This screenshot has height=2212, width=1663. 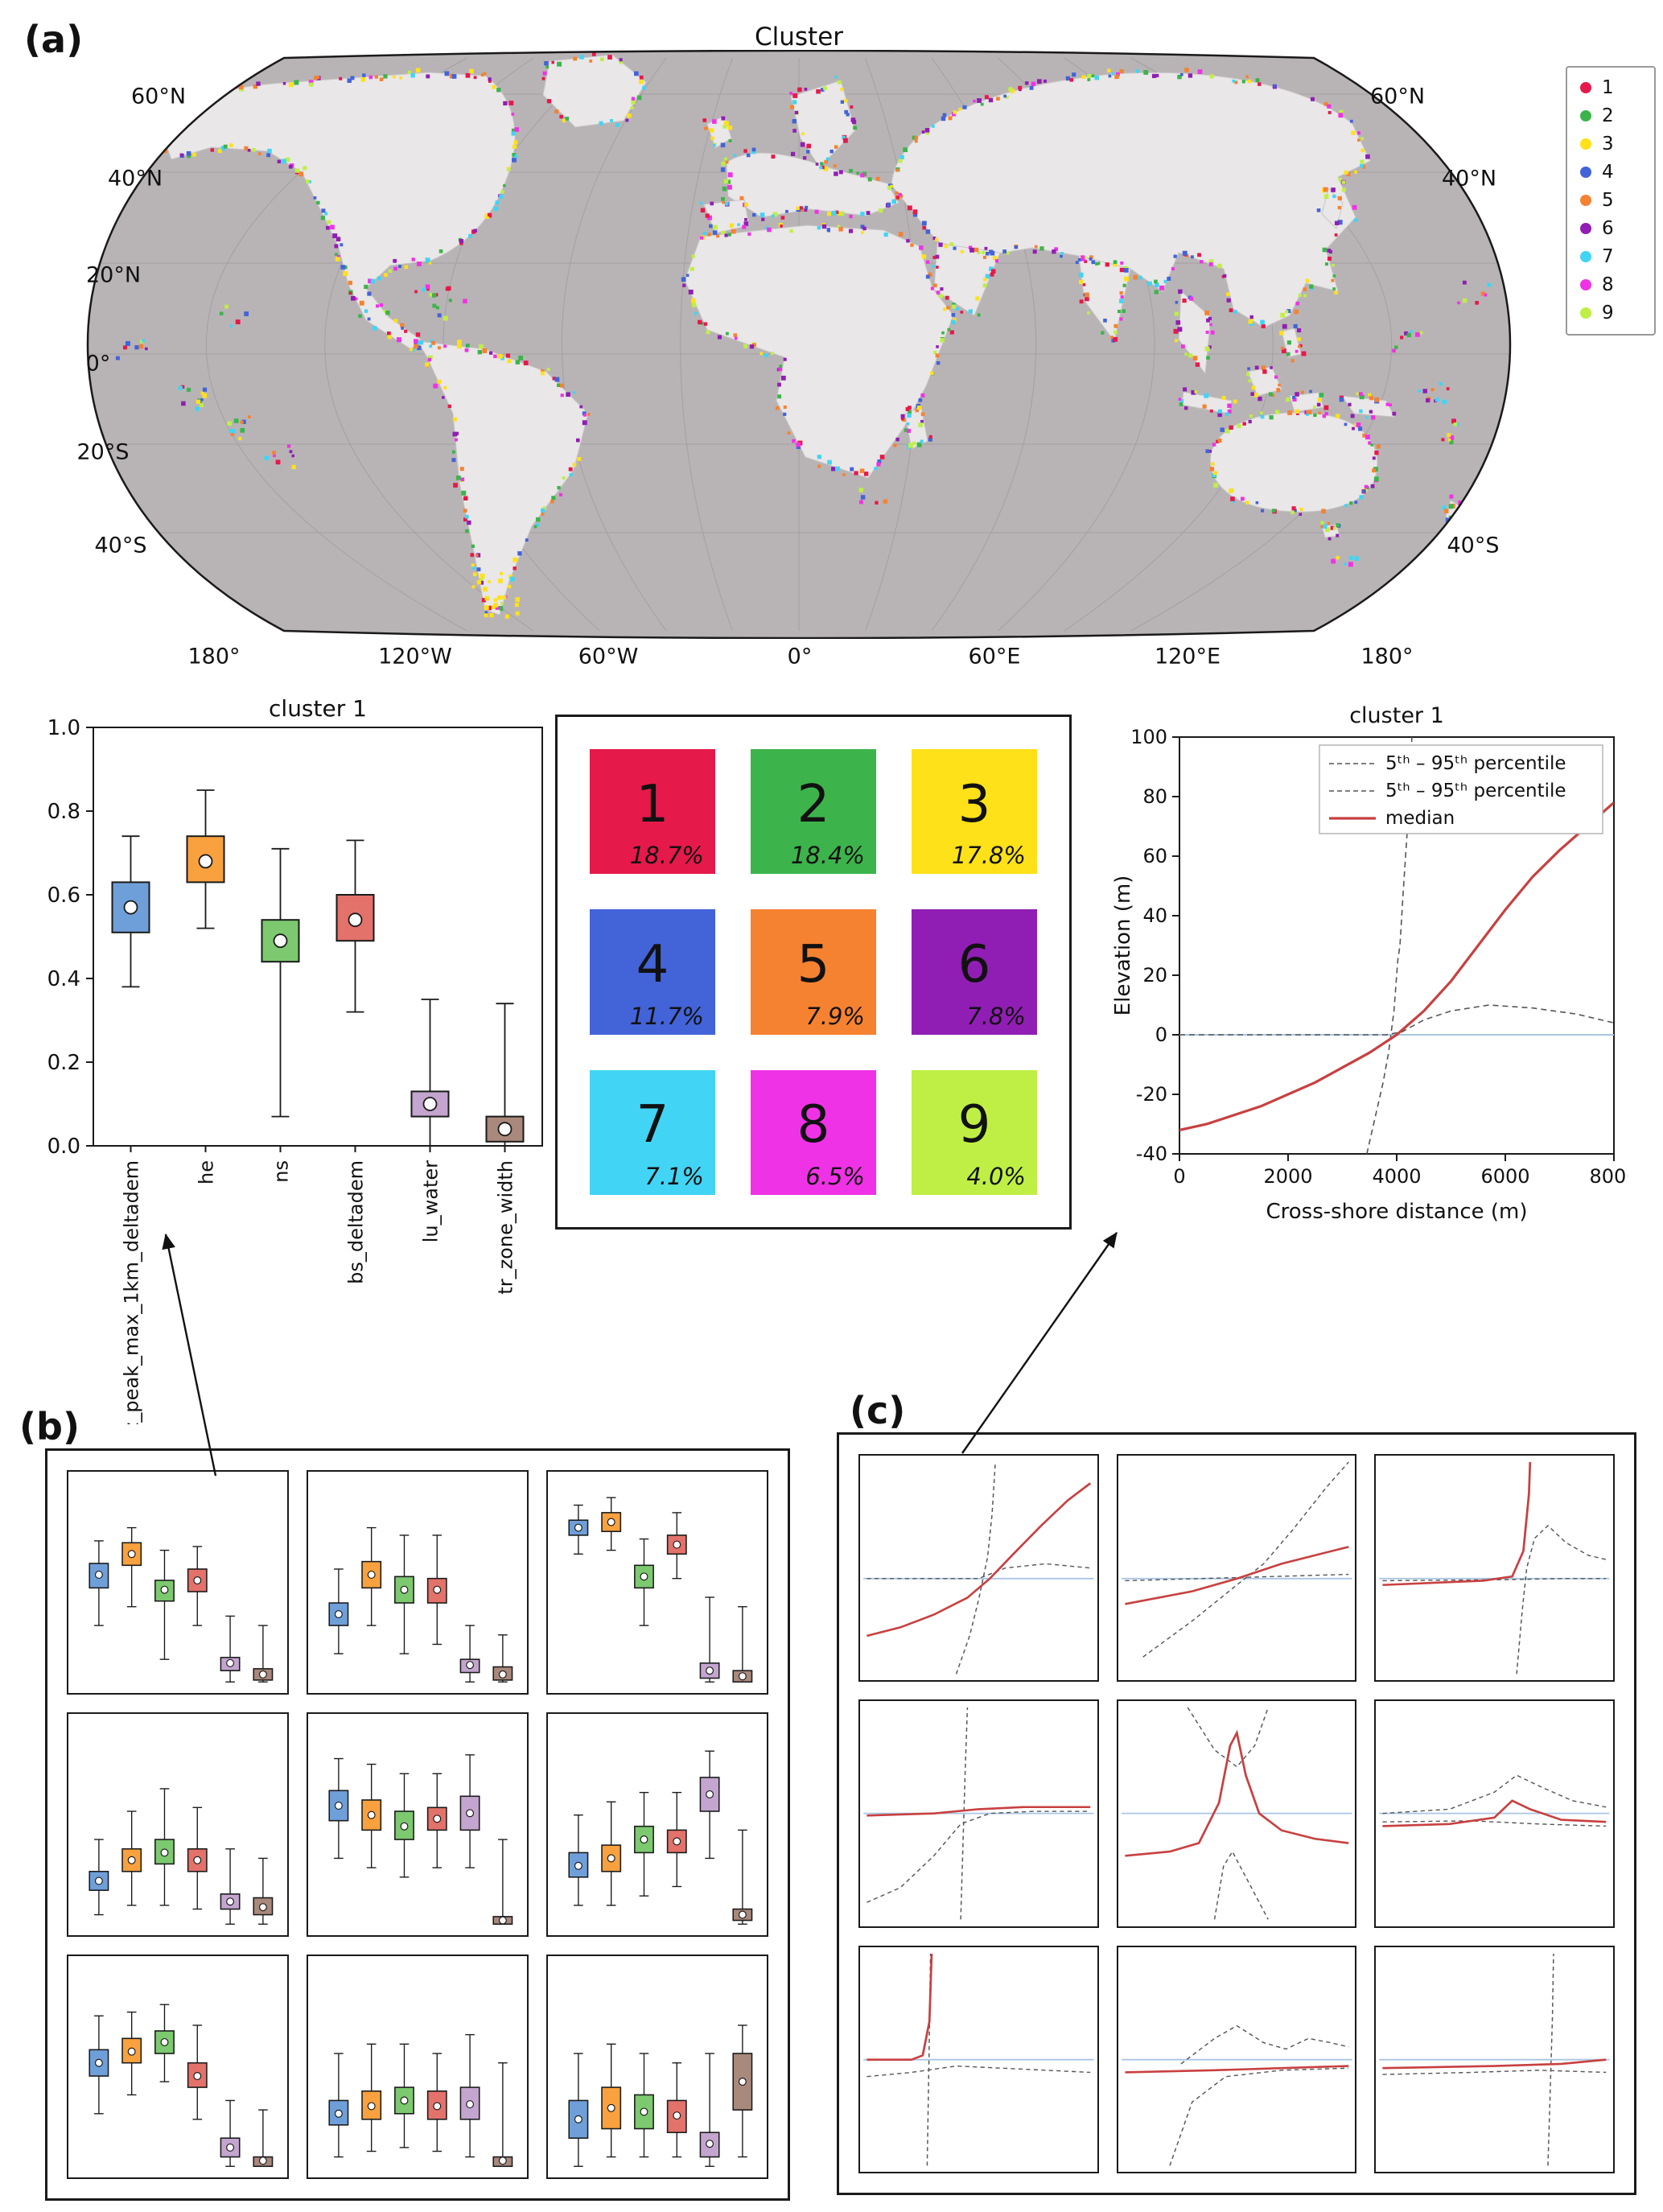 I want to click on panel-c-label: (c), so click(x=878, y=1411).